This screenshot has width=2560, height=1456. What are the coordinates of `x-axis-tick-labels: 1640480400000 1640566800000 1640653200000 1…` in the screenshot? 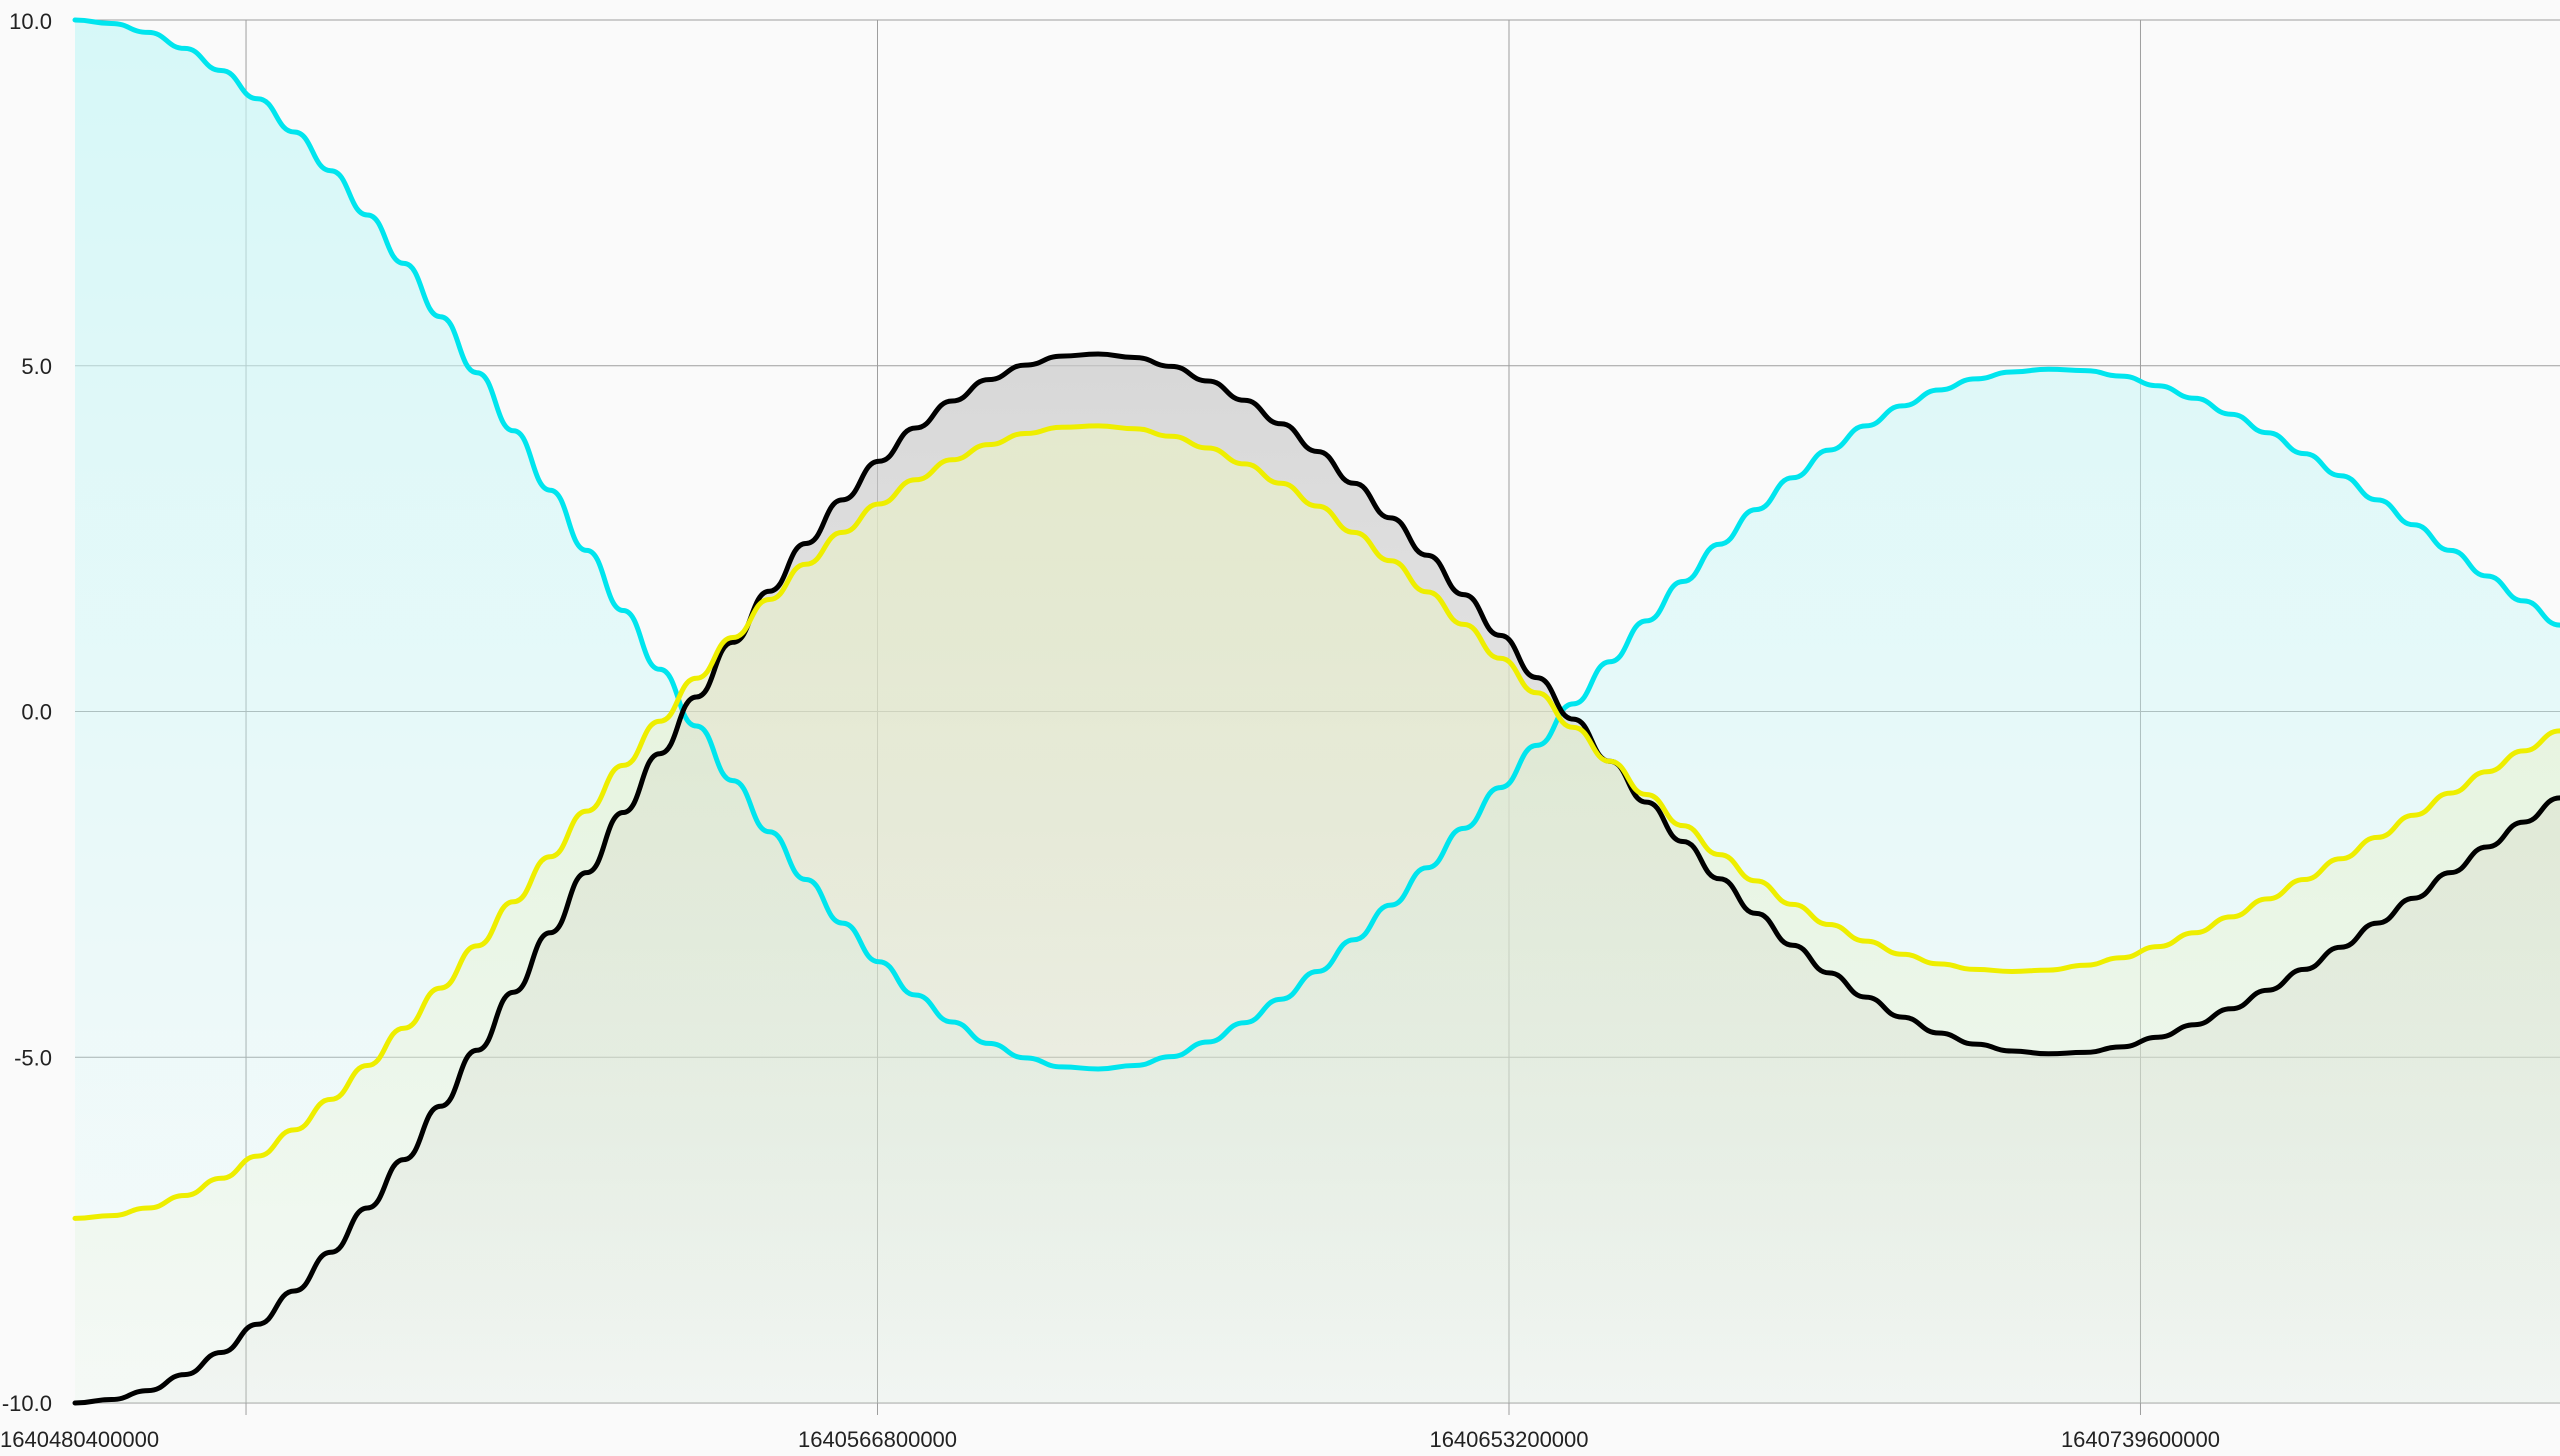 It's located at (1110, 1439).